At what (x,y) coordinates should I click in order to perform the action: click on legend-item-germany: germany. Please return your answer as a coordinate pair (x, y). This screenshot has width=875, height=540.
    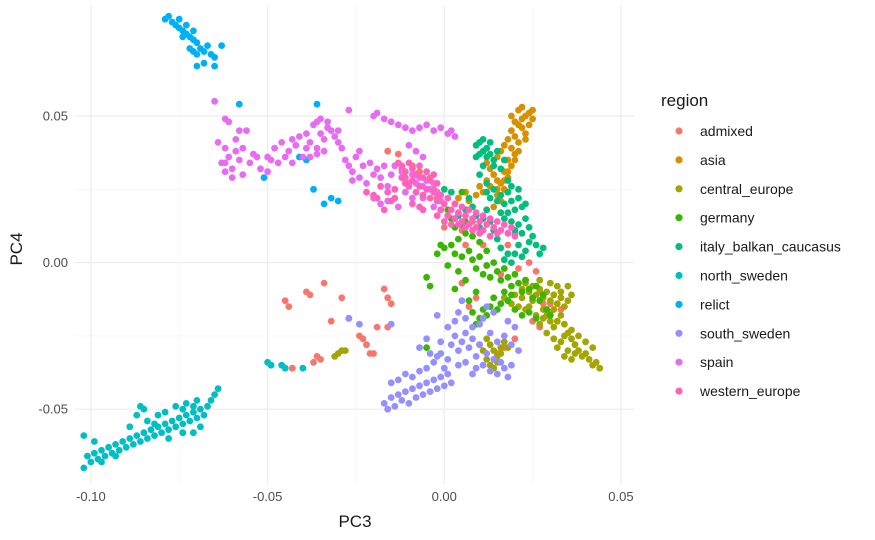
    Looking at the image, I should click on (714, 218).